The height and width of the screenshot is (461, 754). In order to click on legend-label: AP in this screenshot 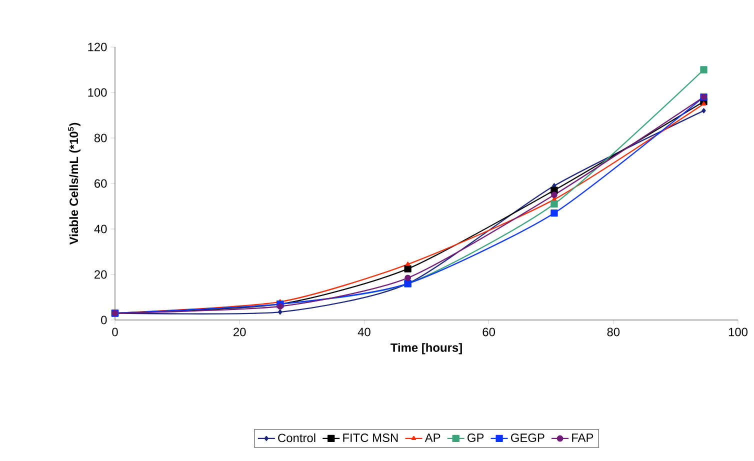, I will do `click(432, 438)`.